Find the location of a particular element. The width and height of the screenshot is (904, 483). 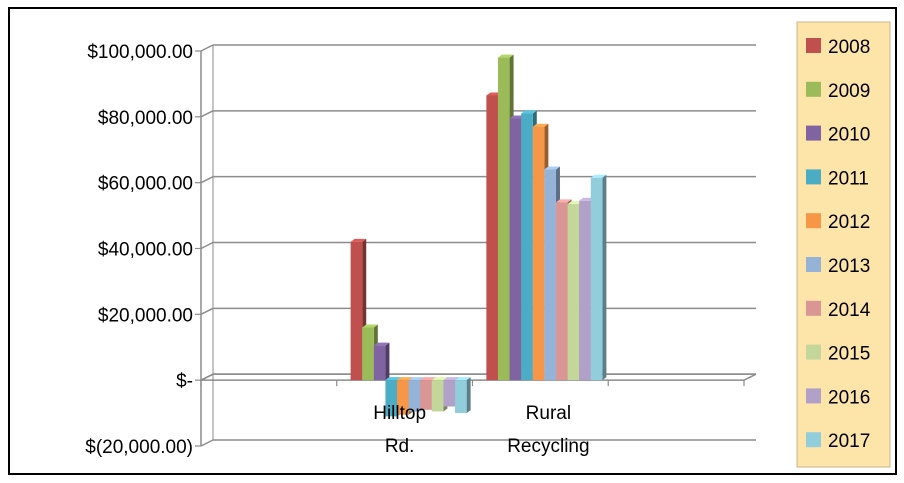

legend-label: 2016 is located at coordinates (849, 397).